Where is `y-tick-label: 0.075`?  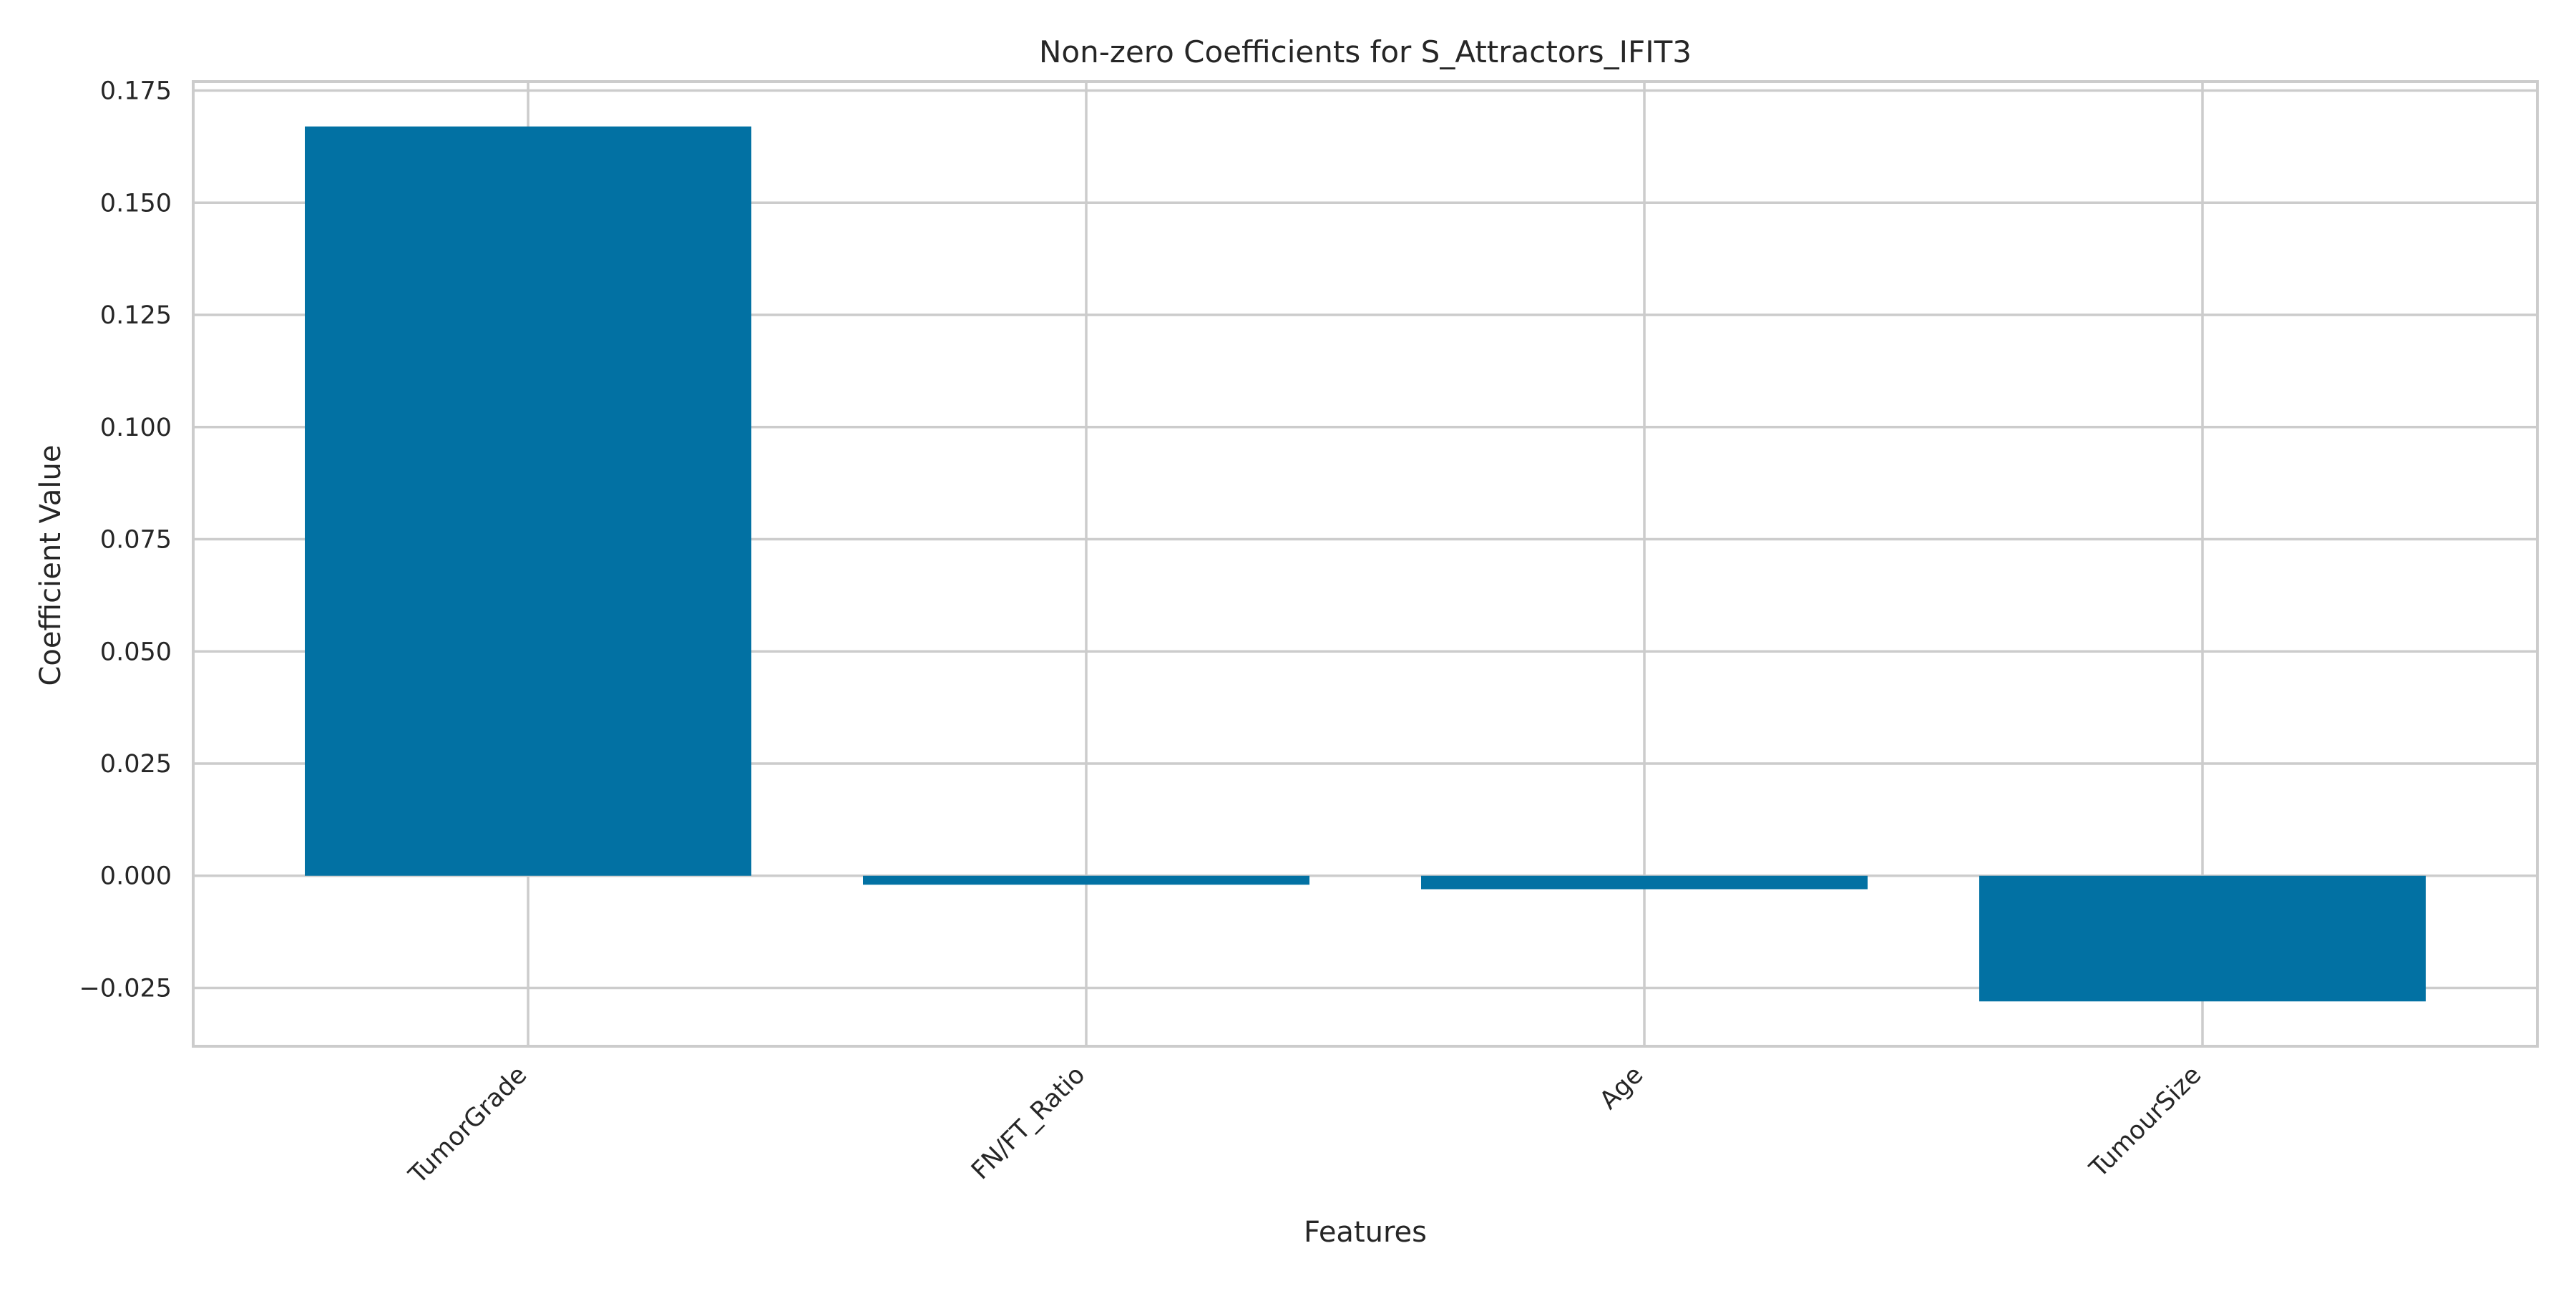
y-tick-label: 0.075 is located at coordinates (136, 540).